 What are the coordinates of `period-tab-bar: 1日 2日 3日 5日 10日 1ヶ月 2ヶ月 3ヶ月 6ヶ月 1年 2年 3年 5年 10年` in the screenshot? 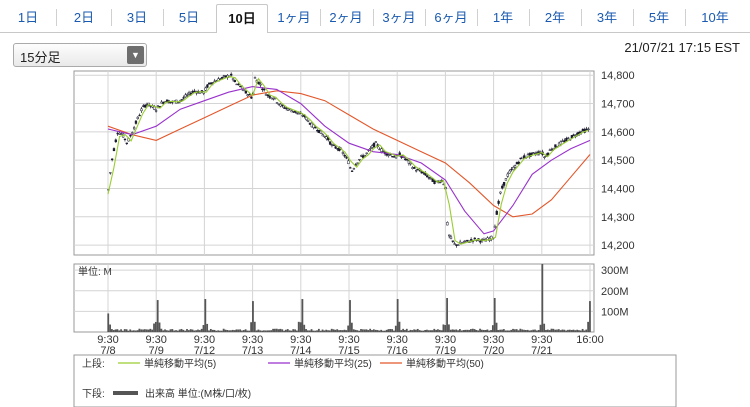 It's located at (375, 17).